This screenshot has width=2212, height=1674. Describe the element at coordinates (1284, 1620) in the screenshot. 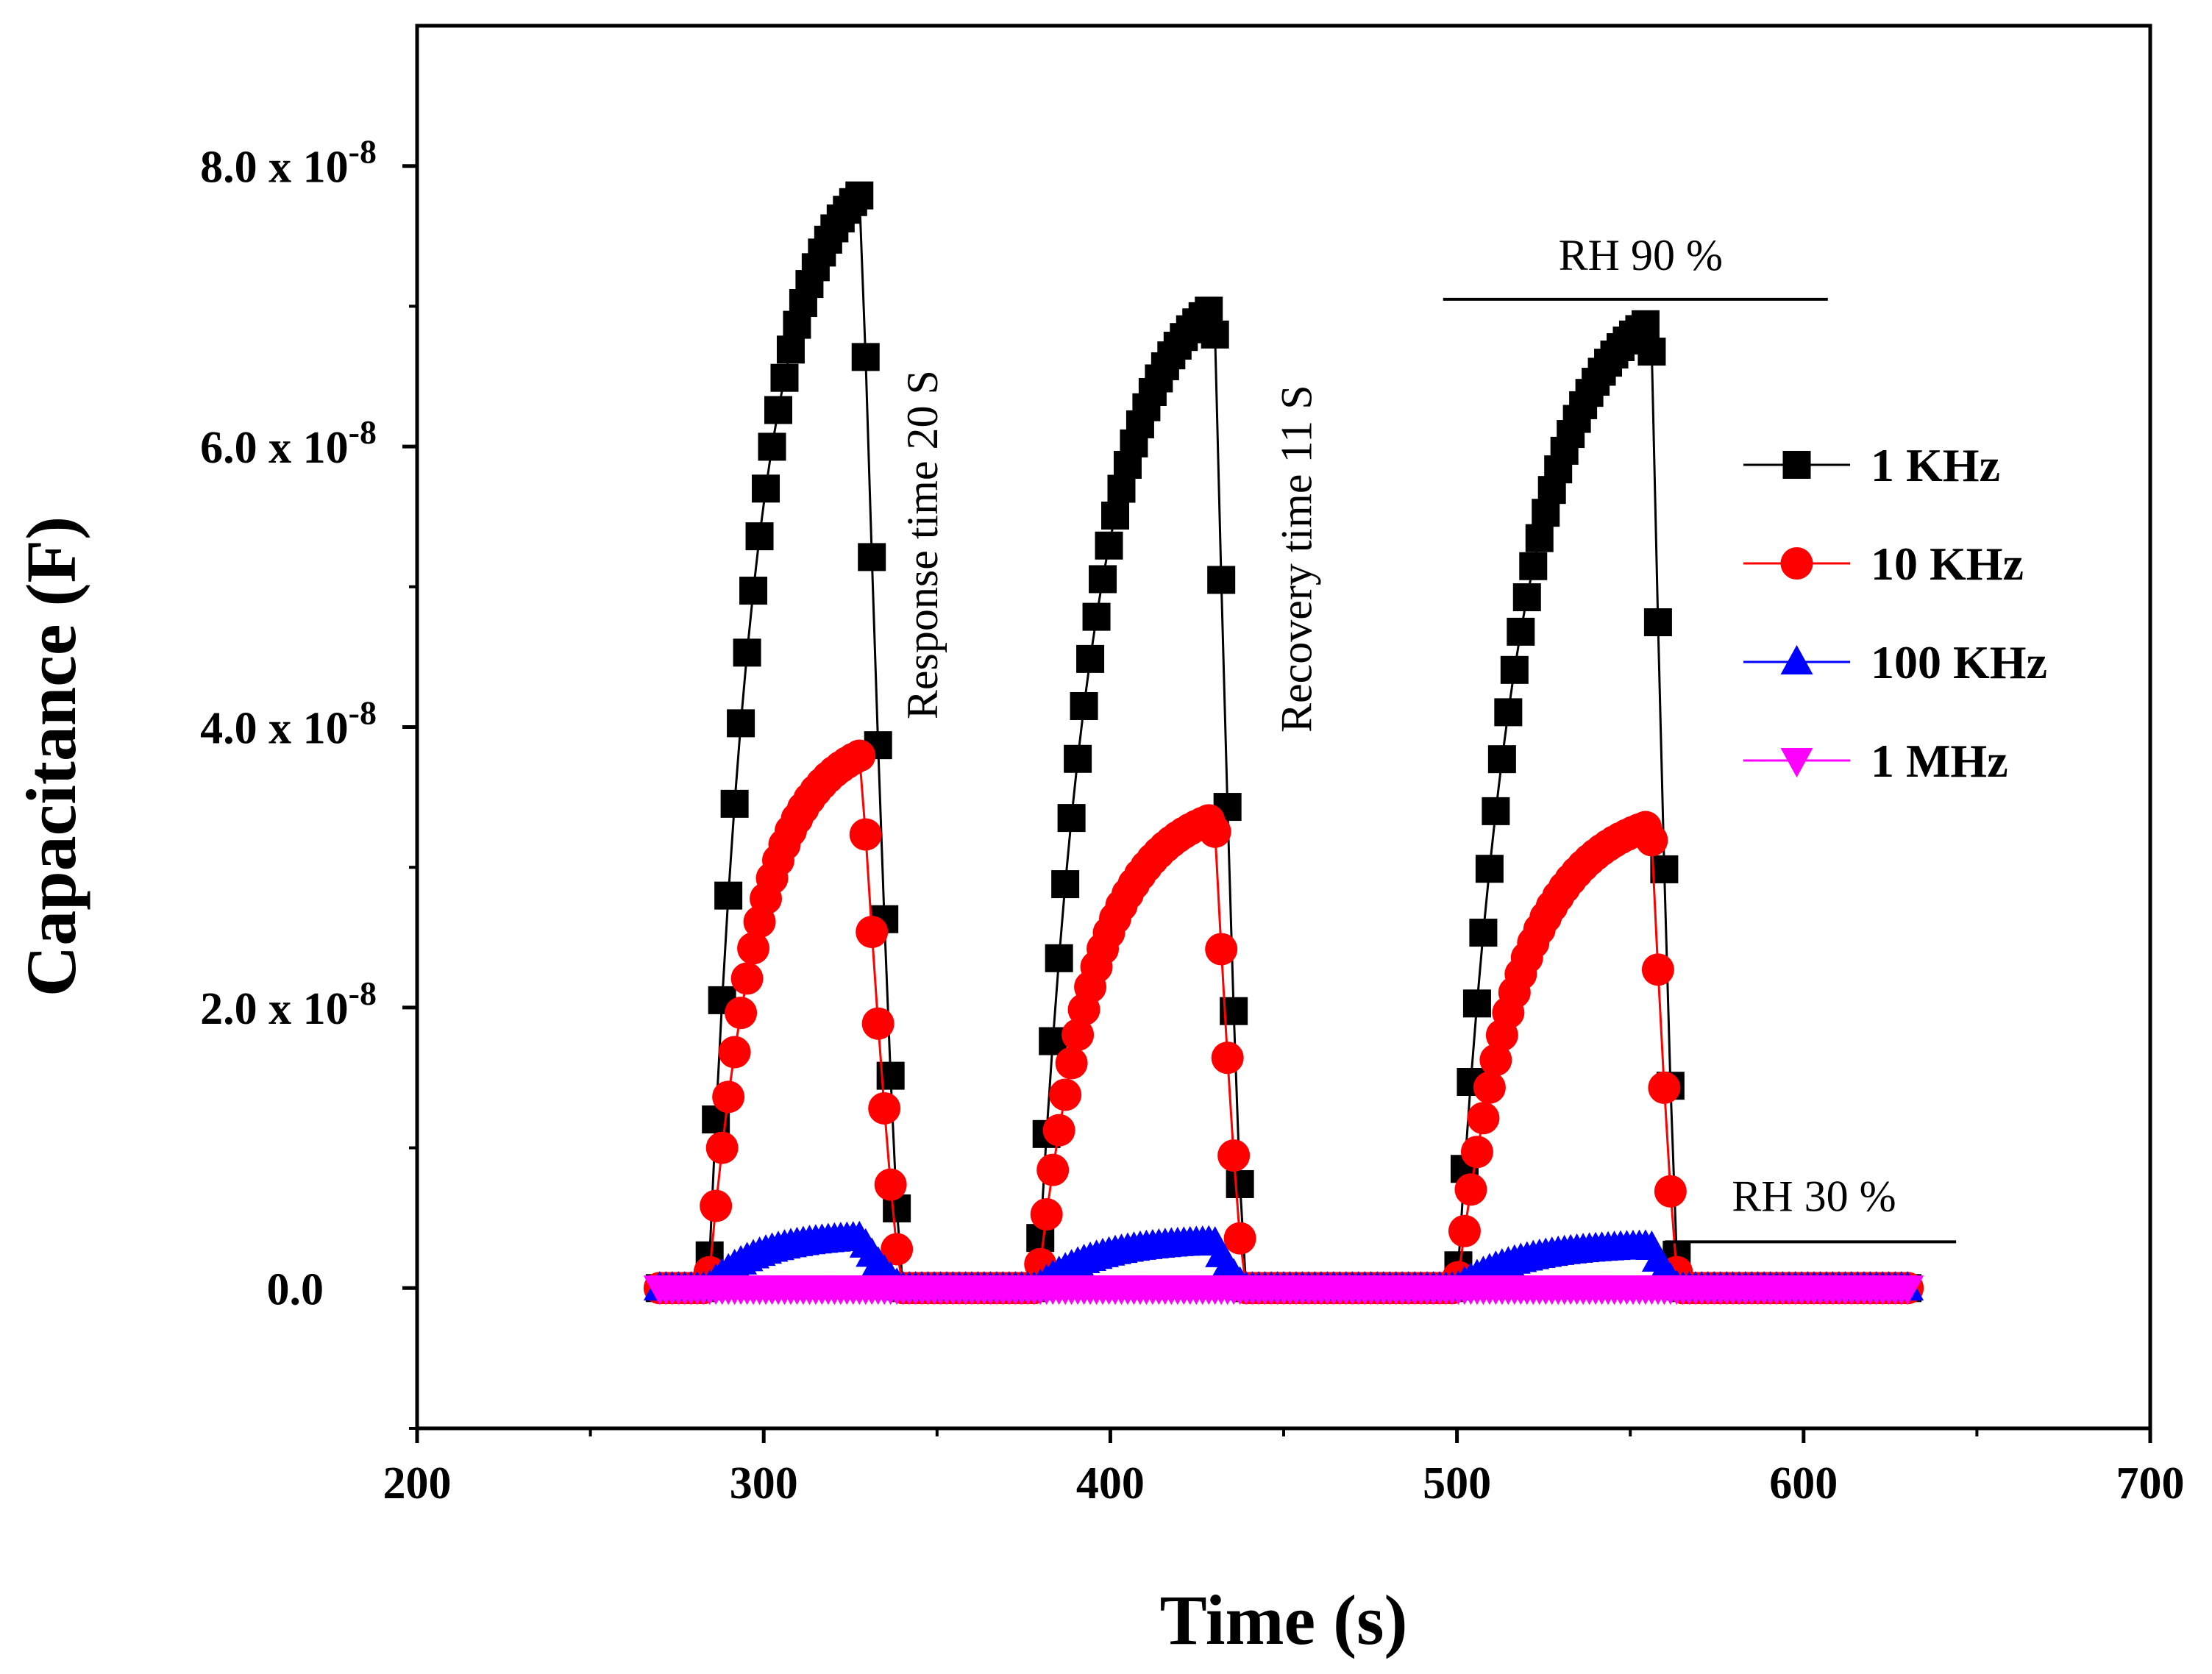

I see `x-axis-title: Time (s)` at that location.